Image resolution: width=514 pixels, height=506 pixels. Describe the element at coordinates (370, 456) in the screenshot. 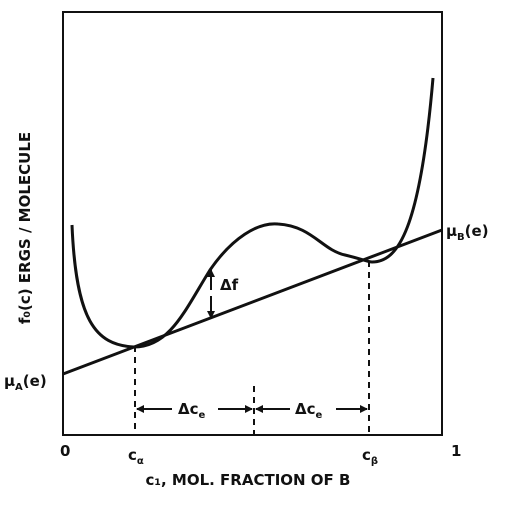

I see `c-beta-label: cβ` at that location.